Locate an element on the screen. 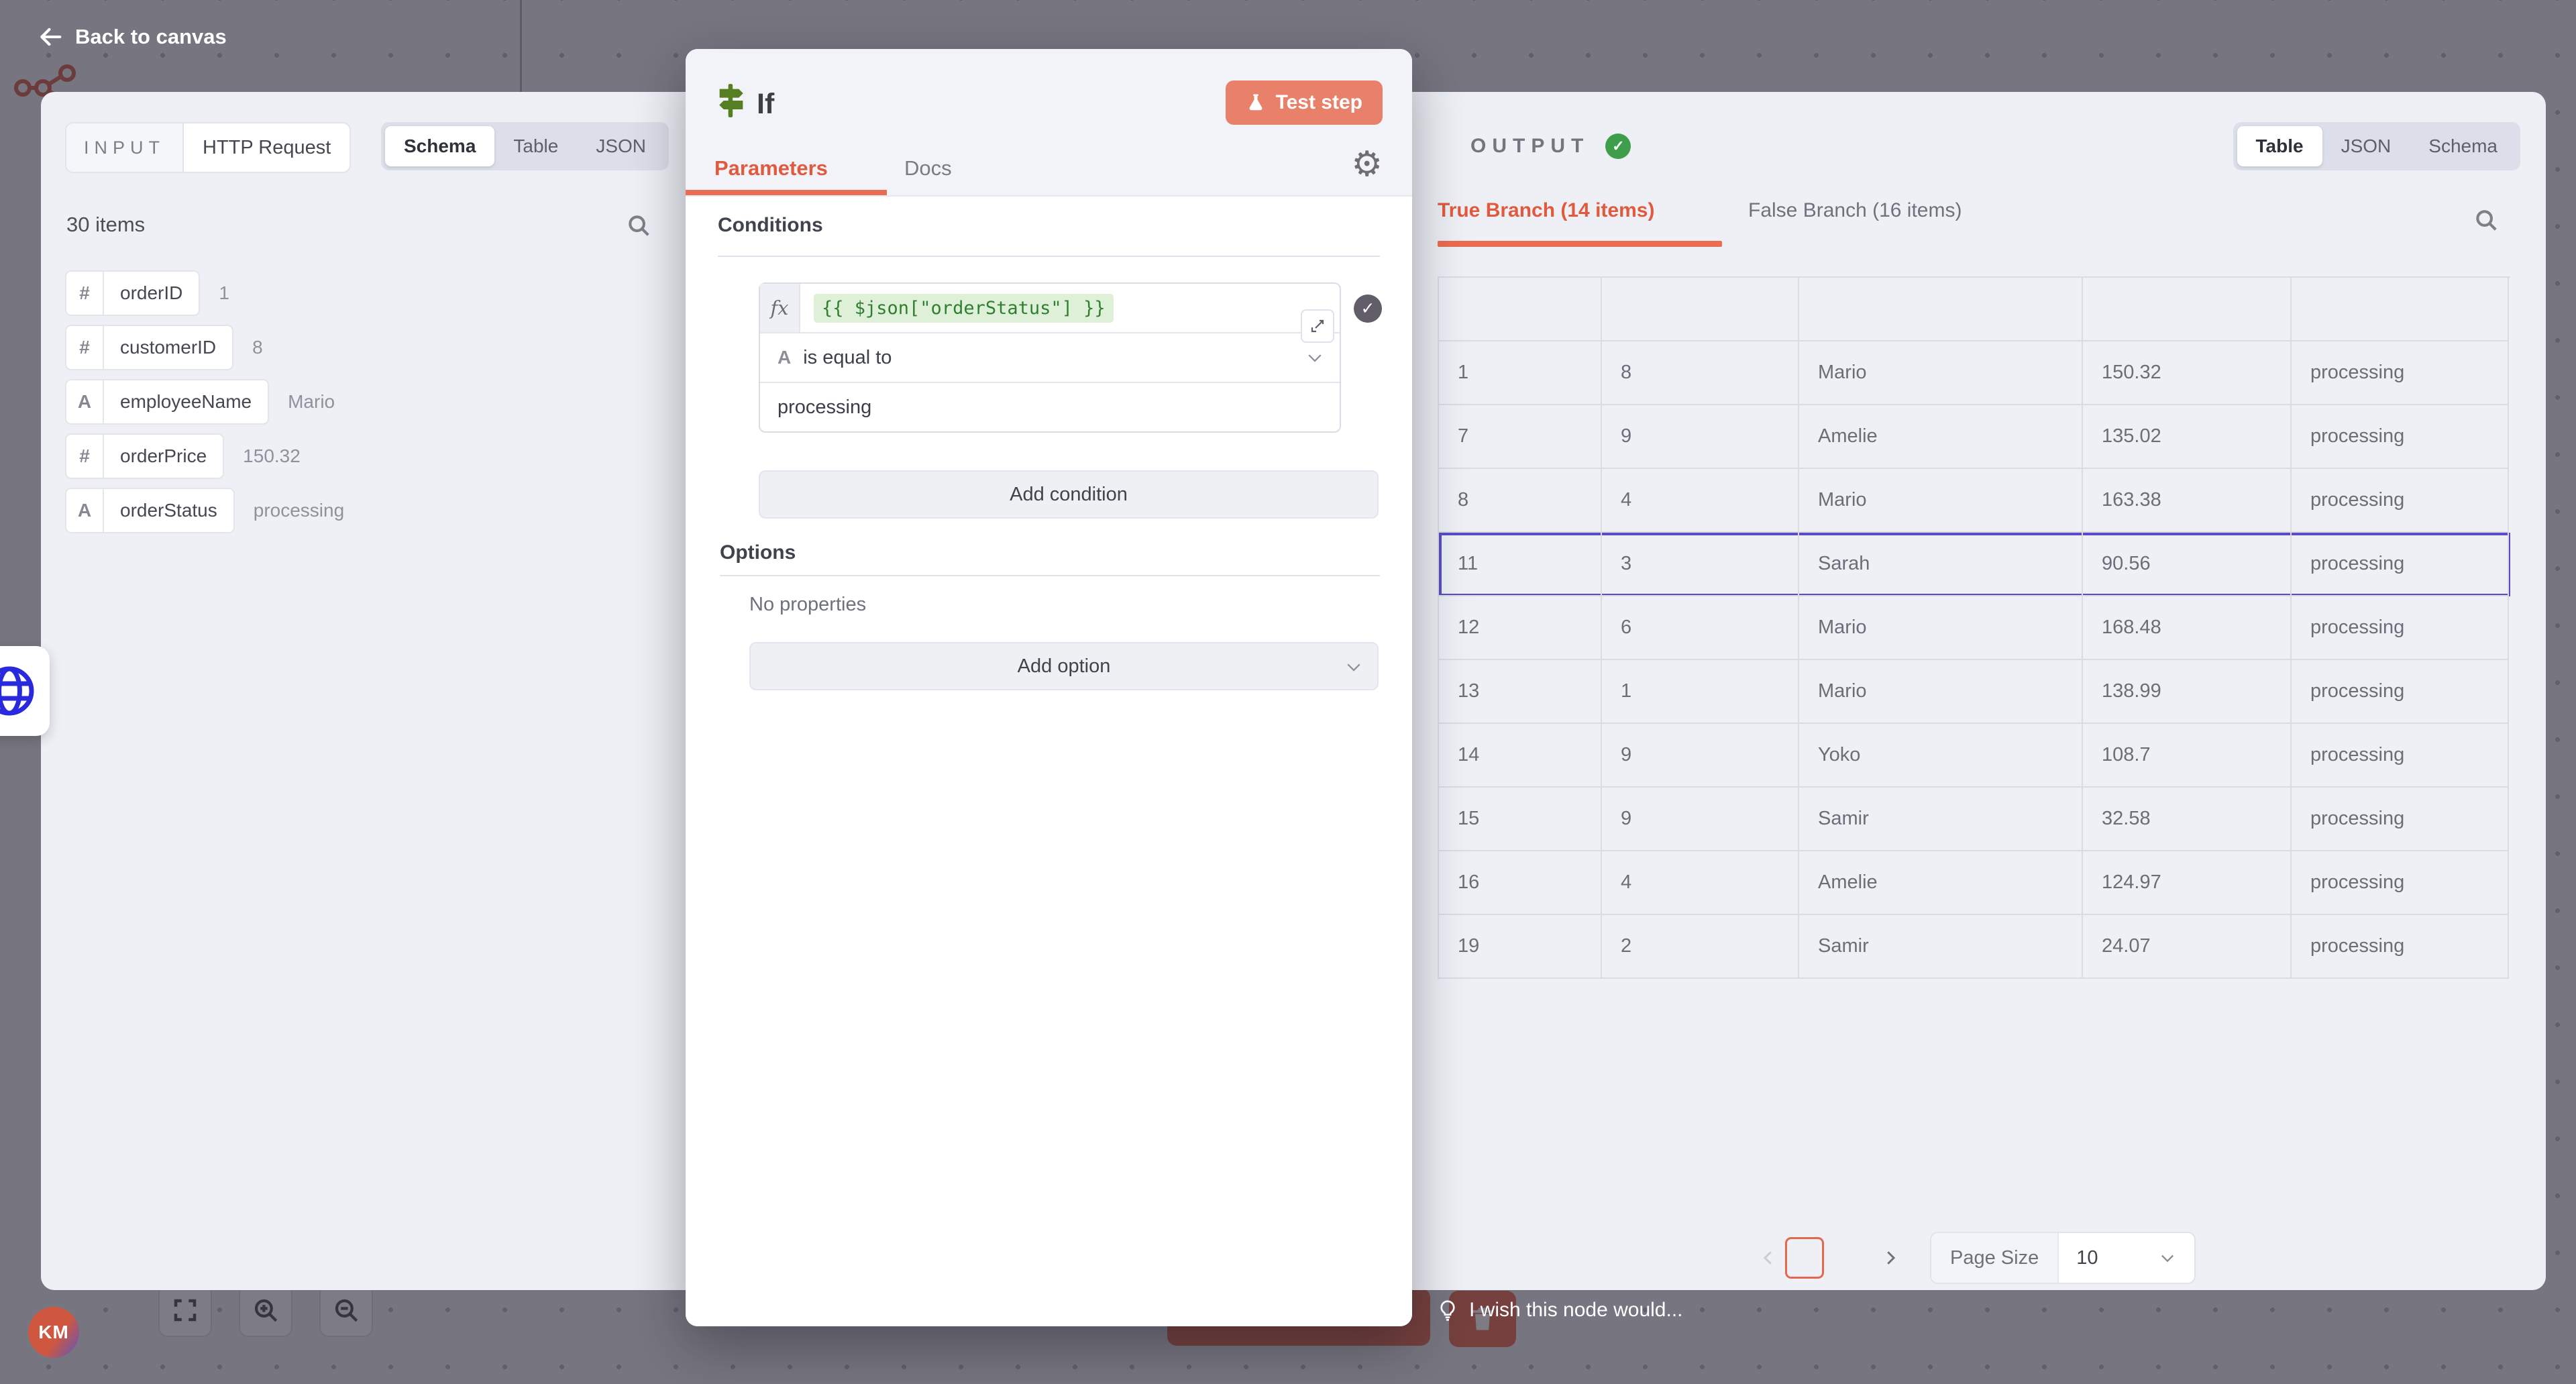  output-pagination: Page Size 10 is located at coordinates (1976, 1258).